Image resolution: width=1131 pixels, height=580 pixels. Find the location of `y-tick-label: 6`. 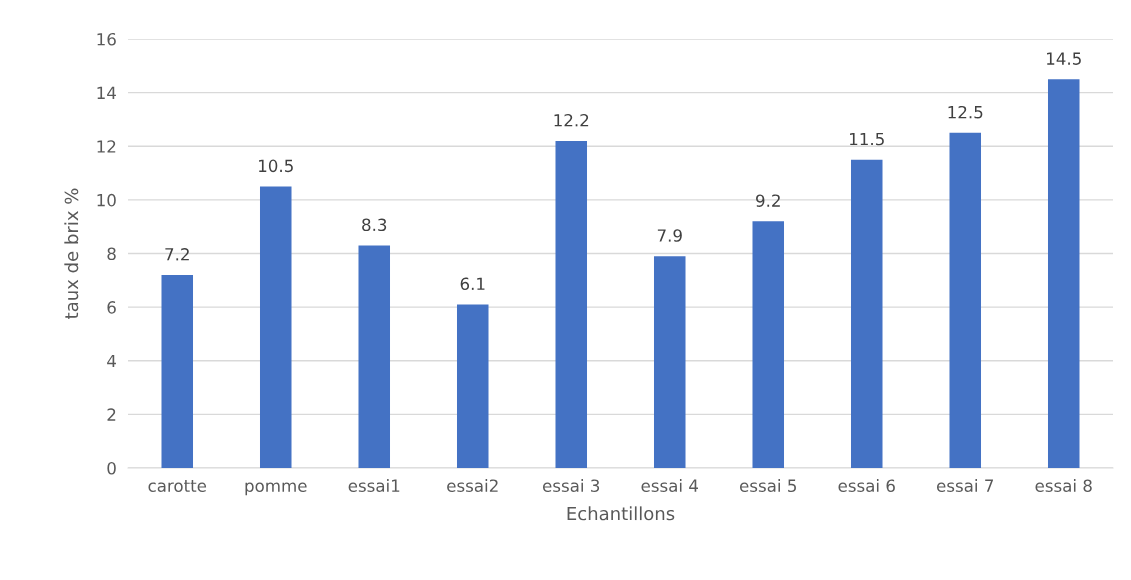

y-tick-label: 6 is located at coordinates (111, 307).